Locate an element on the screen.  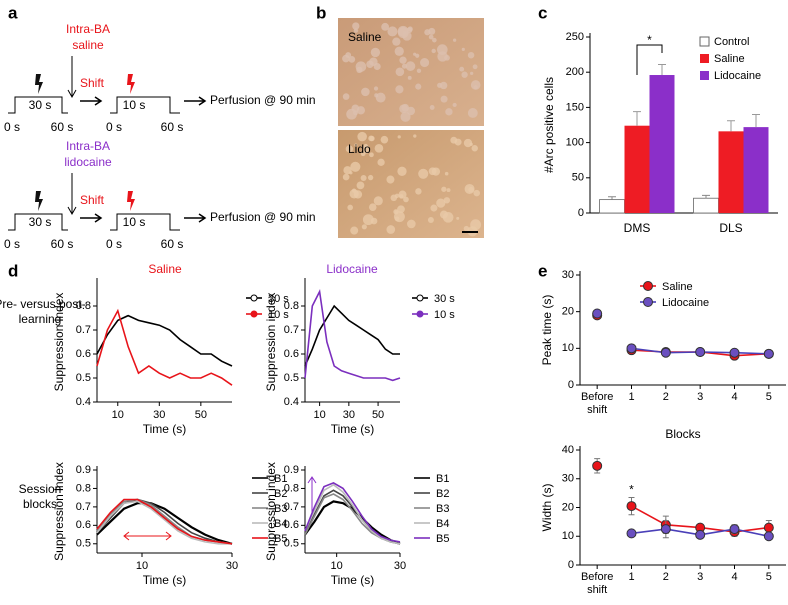
outcome-label: Perfusion @ 90 min is located at coordinates (263, 100).